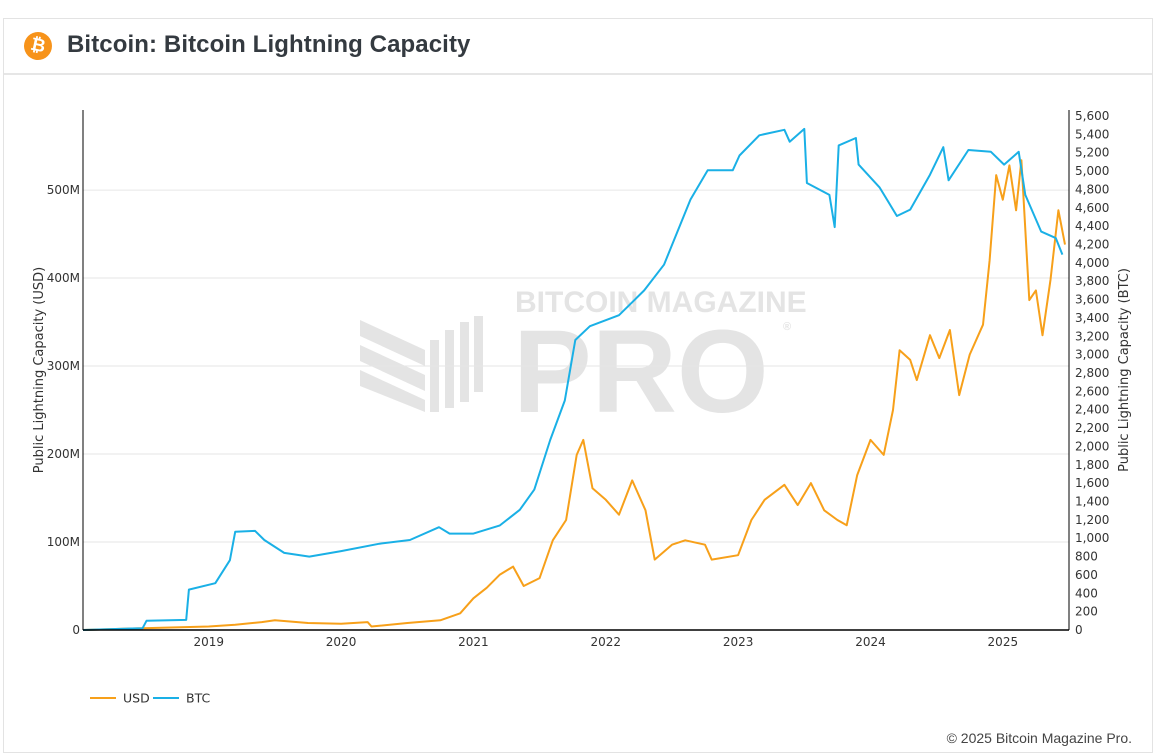 The width and height of the screenshot is (1157, 753). I want to click on watermark-logo-icon, so click(421, 364).